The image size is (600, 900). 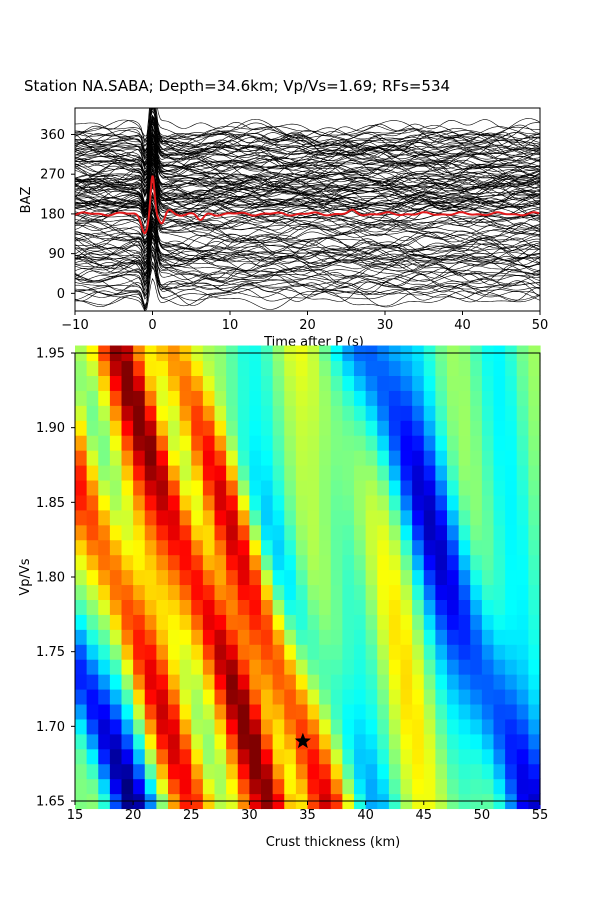 What do you see at coordinates (50, 503) in the screenshot?
I see `bottom-y-tick-label: 1.85` at bounding box center [50, 503].